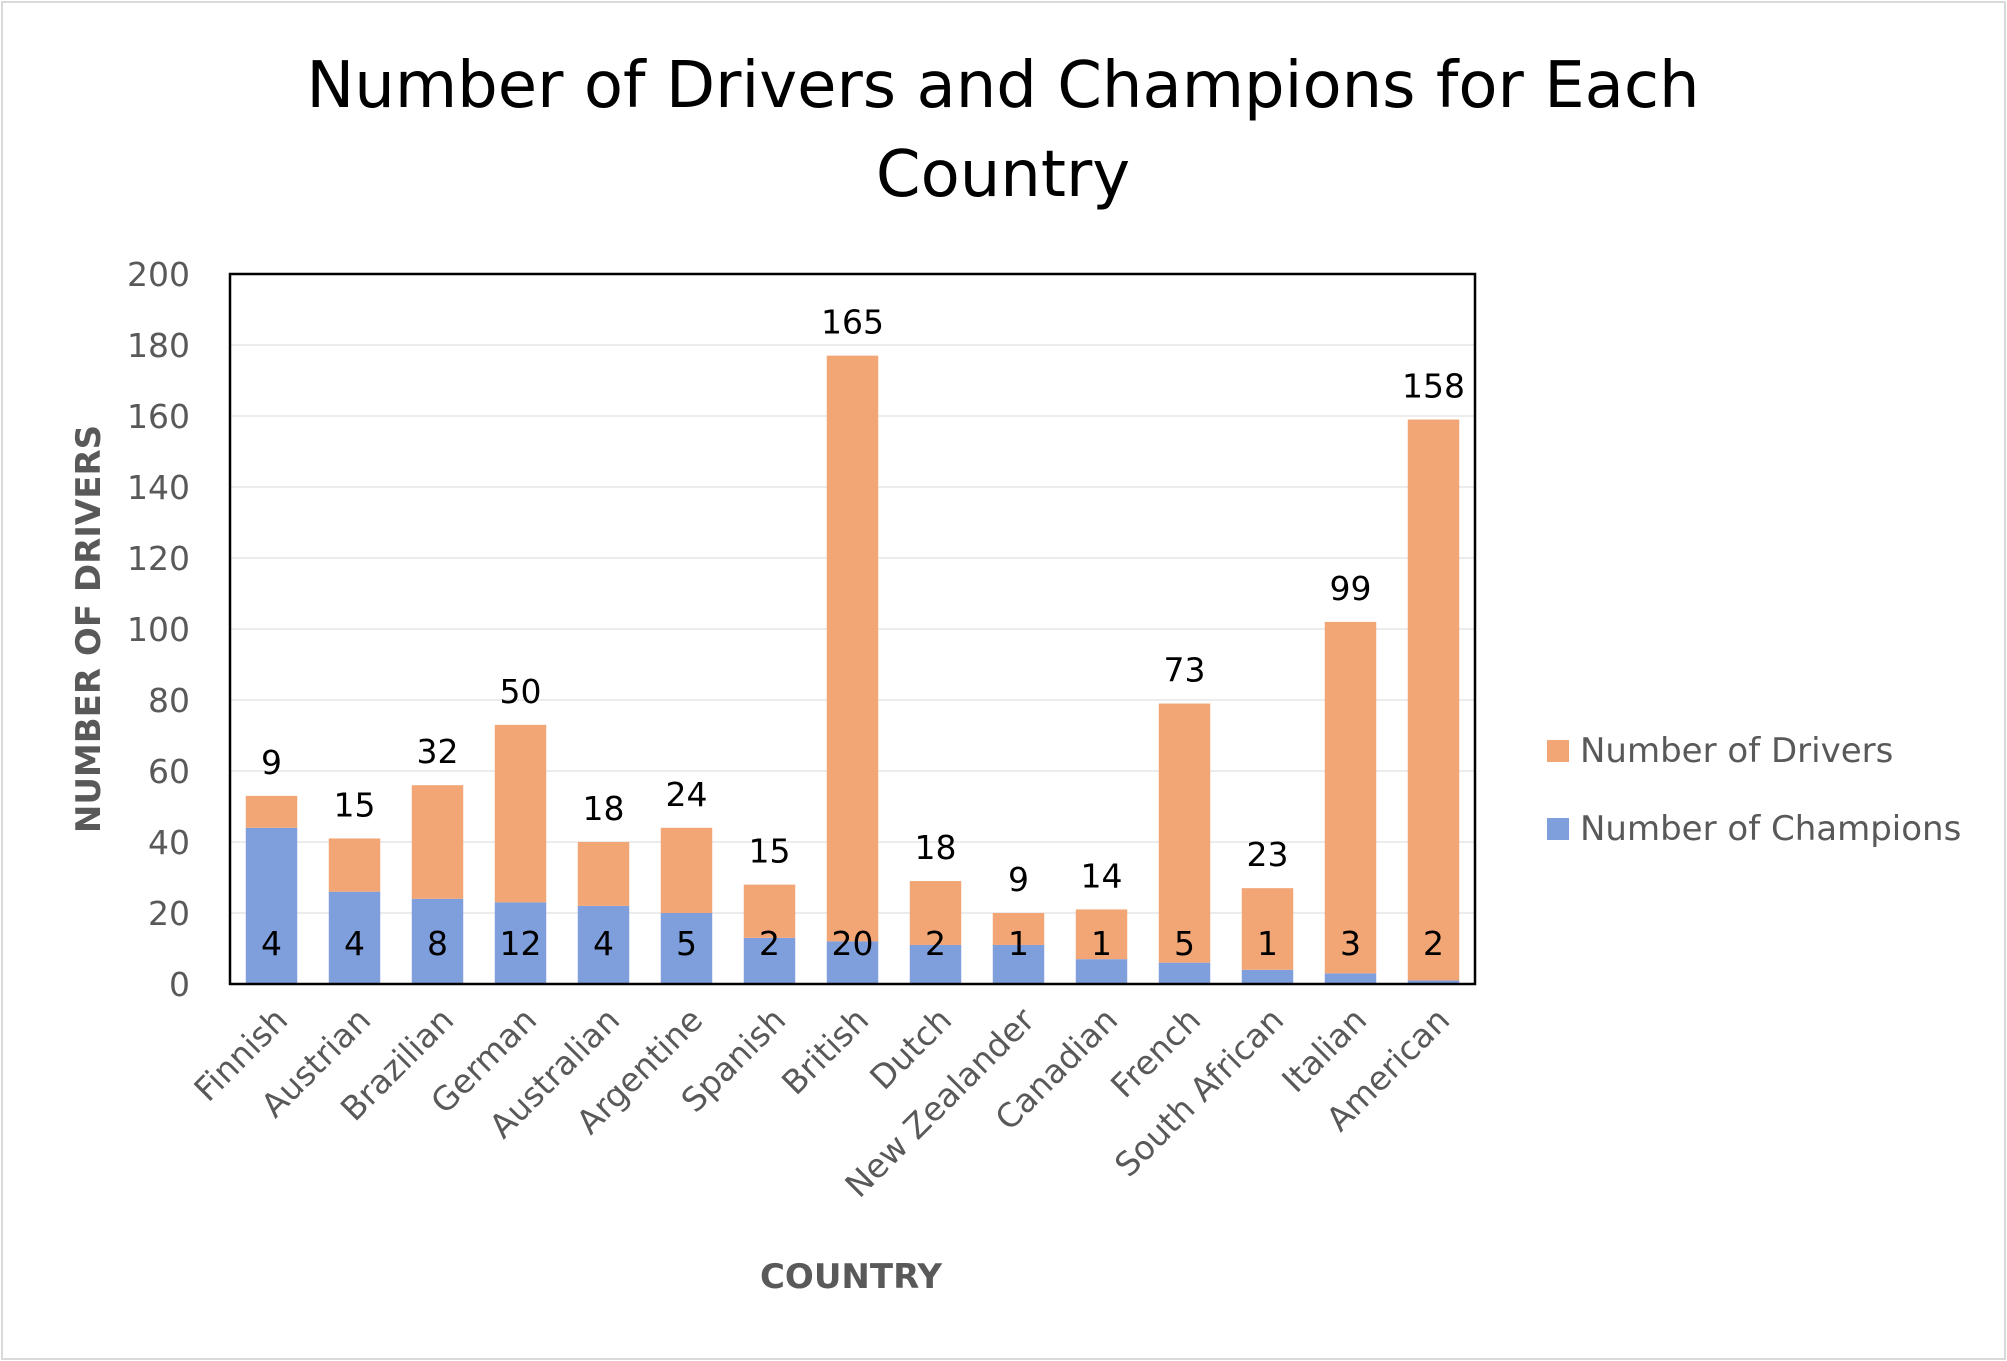 The height and width of the screenshot is (1361, 2007). What do you see at coordinates (936, 847) in the screenshot?
I see `data-label-drivers-dutch: 18` at bounding box center [936, 847].